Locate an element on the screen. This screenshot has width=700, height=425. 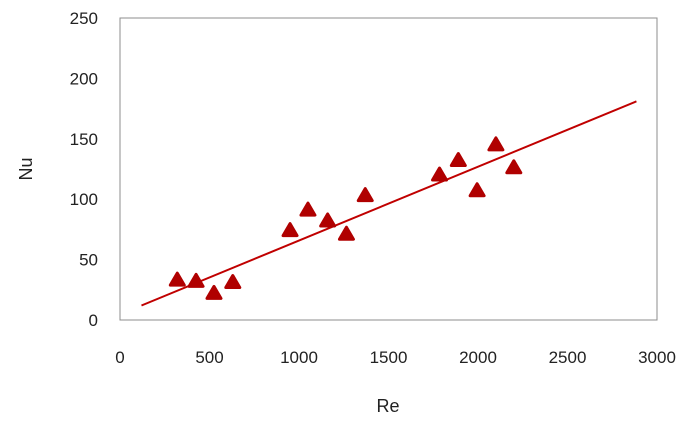
x-tick-label: 3000 is located at coordinates (657, 357).